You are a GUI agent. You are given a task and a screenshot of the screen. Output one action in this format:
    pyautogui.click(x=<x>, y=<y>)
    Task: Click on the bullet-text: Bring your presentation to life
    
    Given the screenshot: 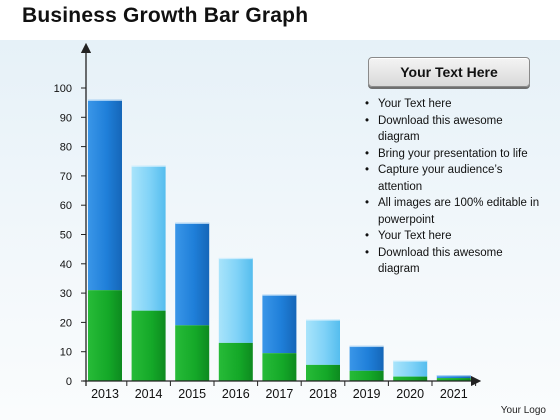 What is the action you would take?
    pyautogui.click(x=453, y=153)
    